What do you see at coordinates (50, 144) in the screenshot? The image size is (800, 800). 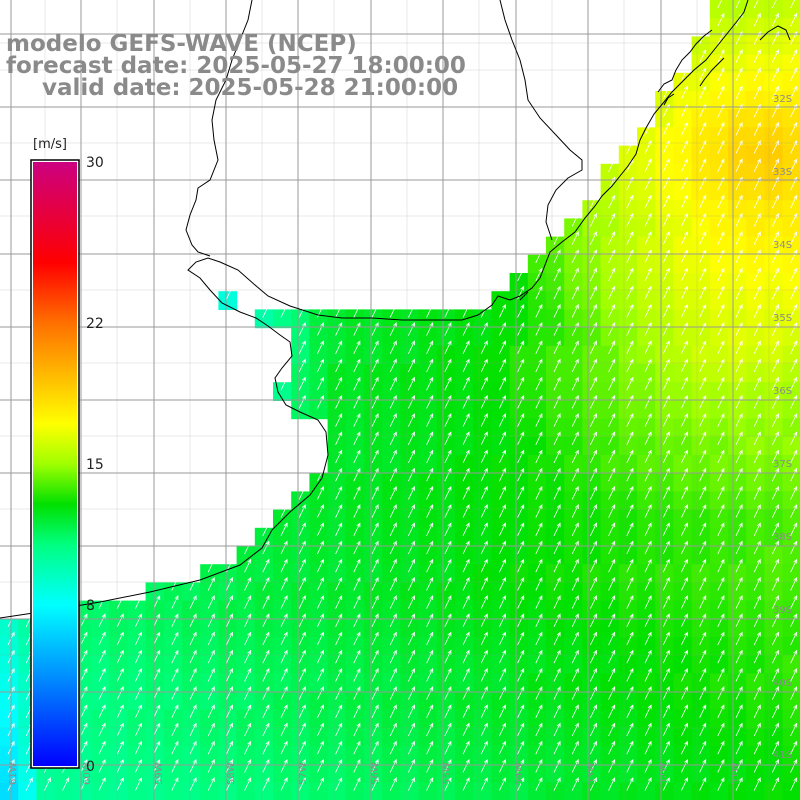 I see `colorbar-unit-label: [m/s]` at bounding box center [50, 144].